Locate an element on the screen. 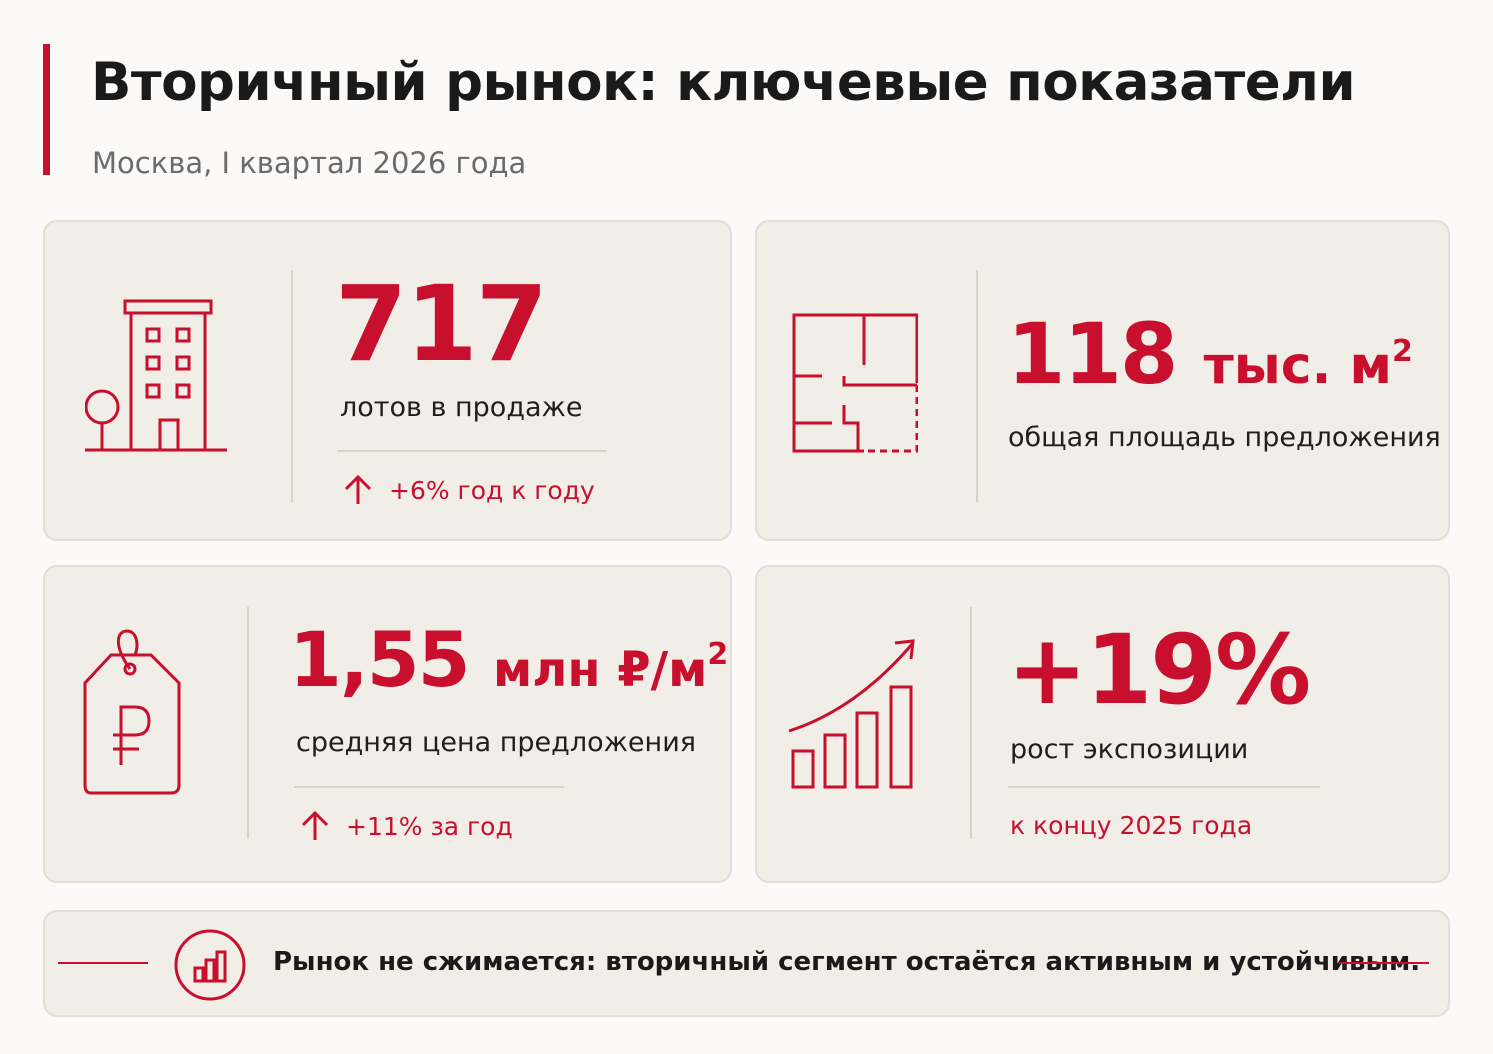 The height and width of the screenshot is (1054, 1493). card-lots: 717 лотов в продаже +6% год к году is located at coordinates (387, 380).